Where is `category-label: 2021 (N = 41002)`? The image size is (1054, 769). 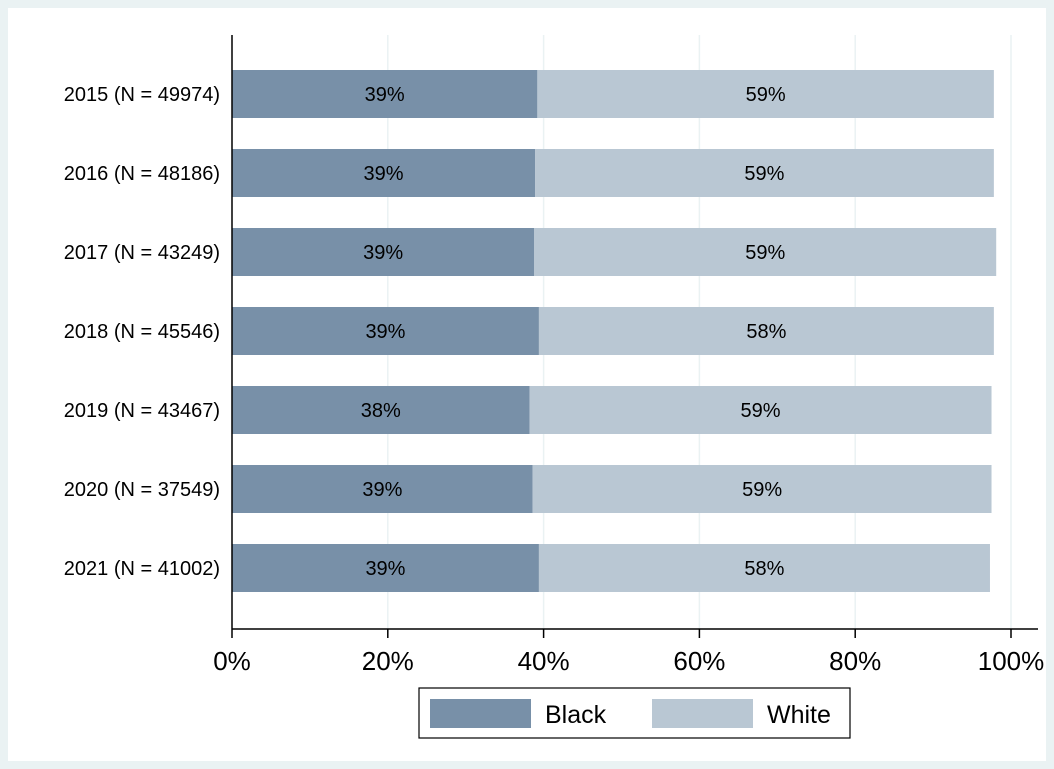
category-label: 2021 (N = 41002) is located at coordinates (142, 569).